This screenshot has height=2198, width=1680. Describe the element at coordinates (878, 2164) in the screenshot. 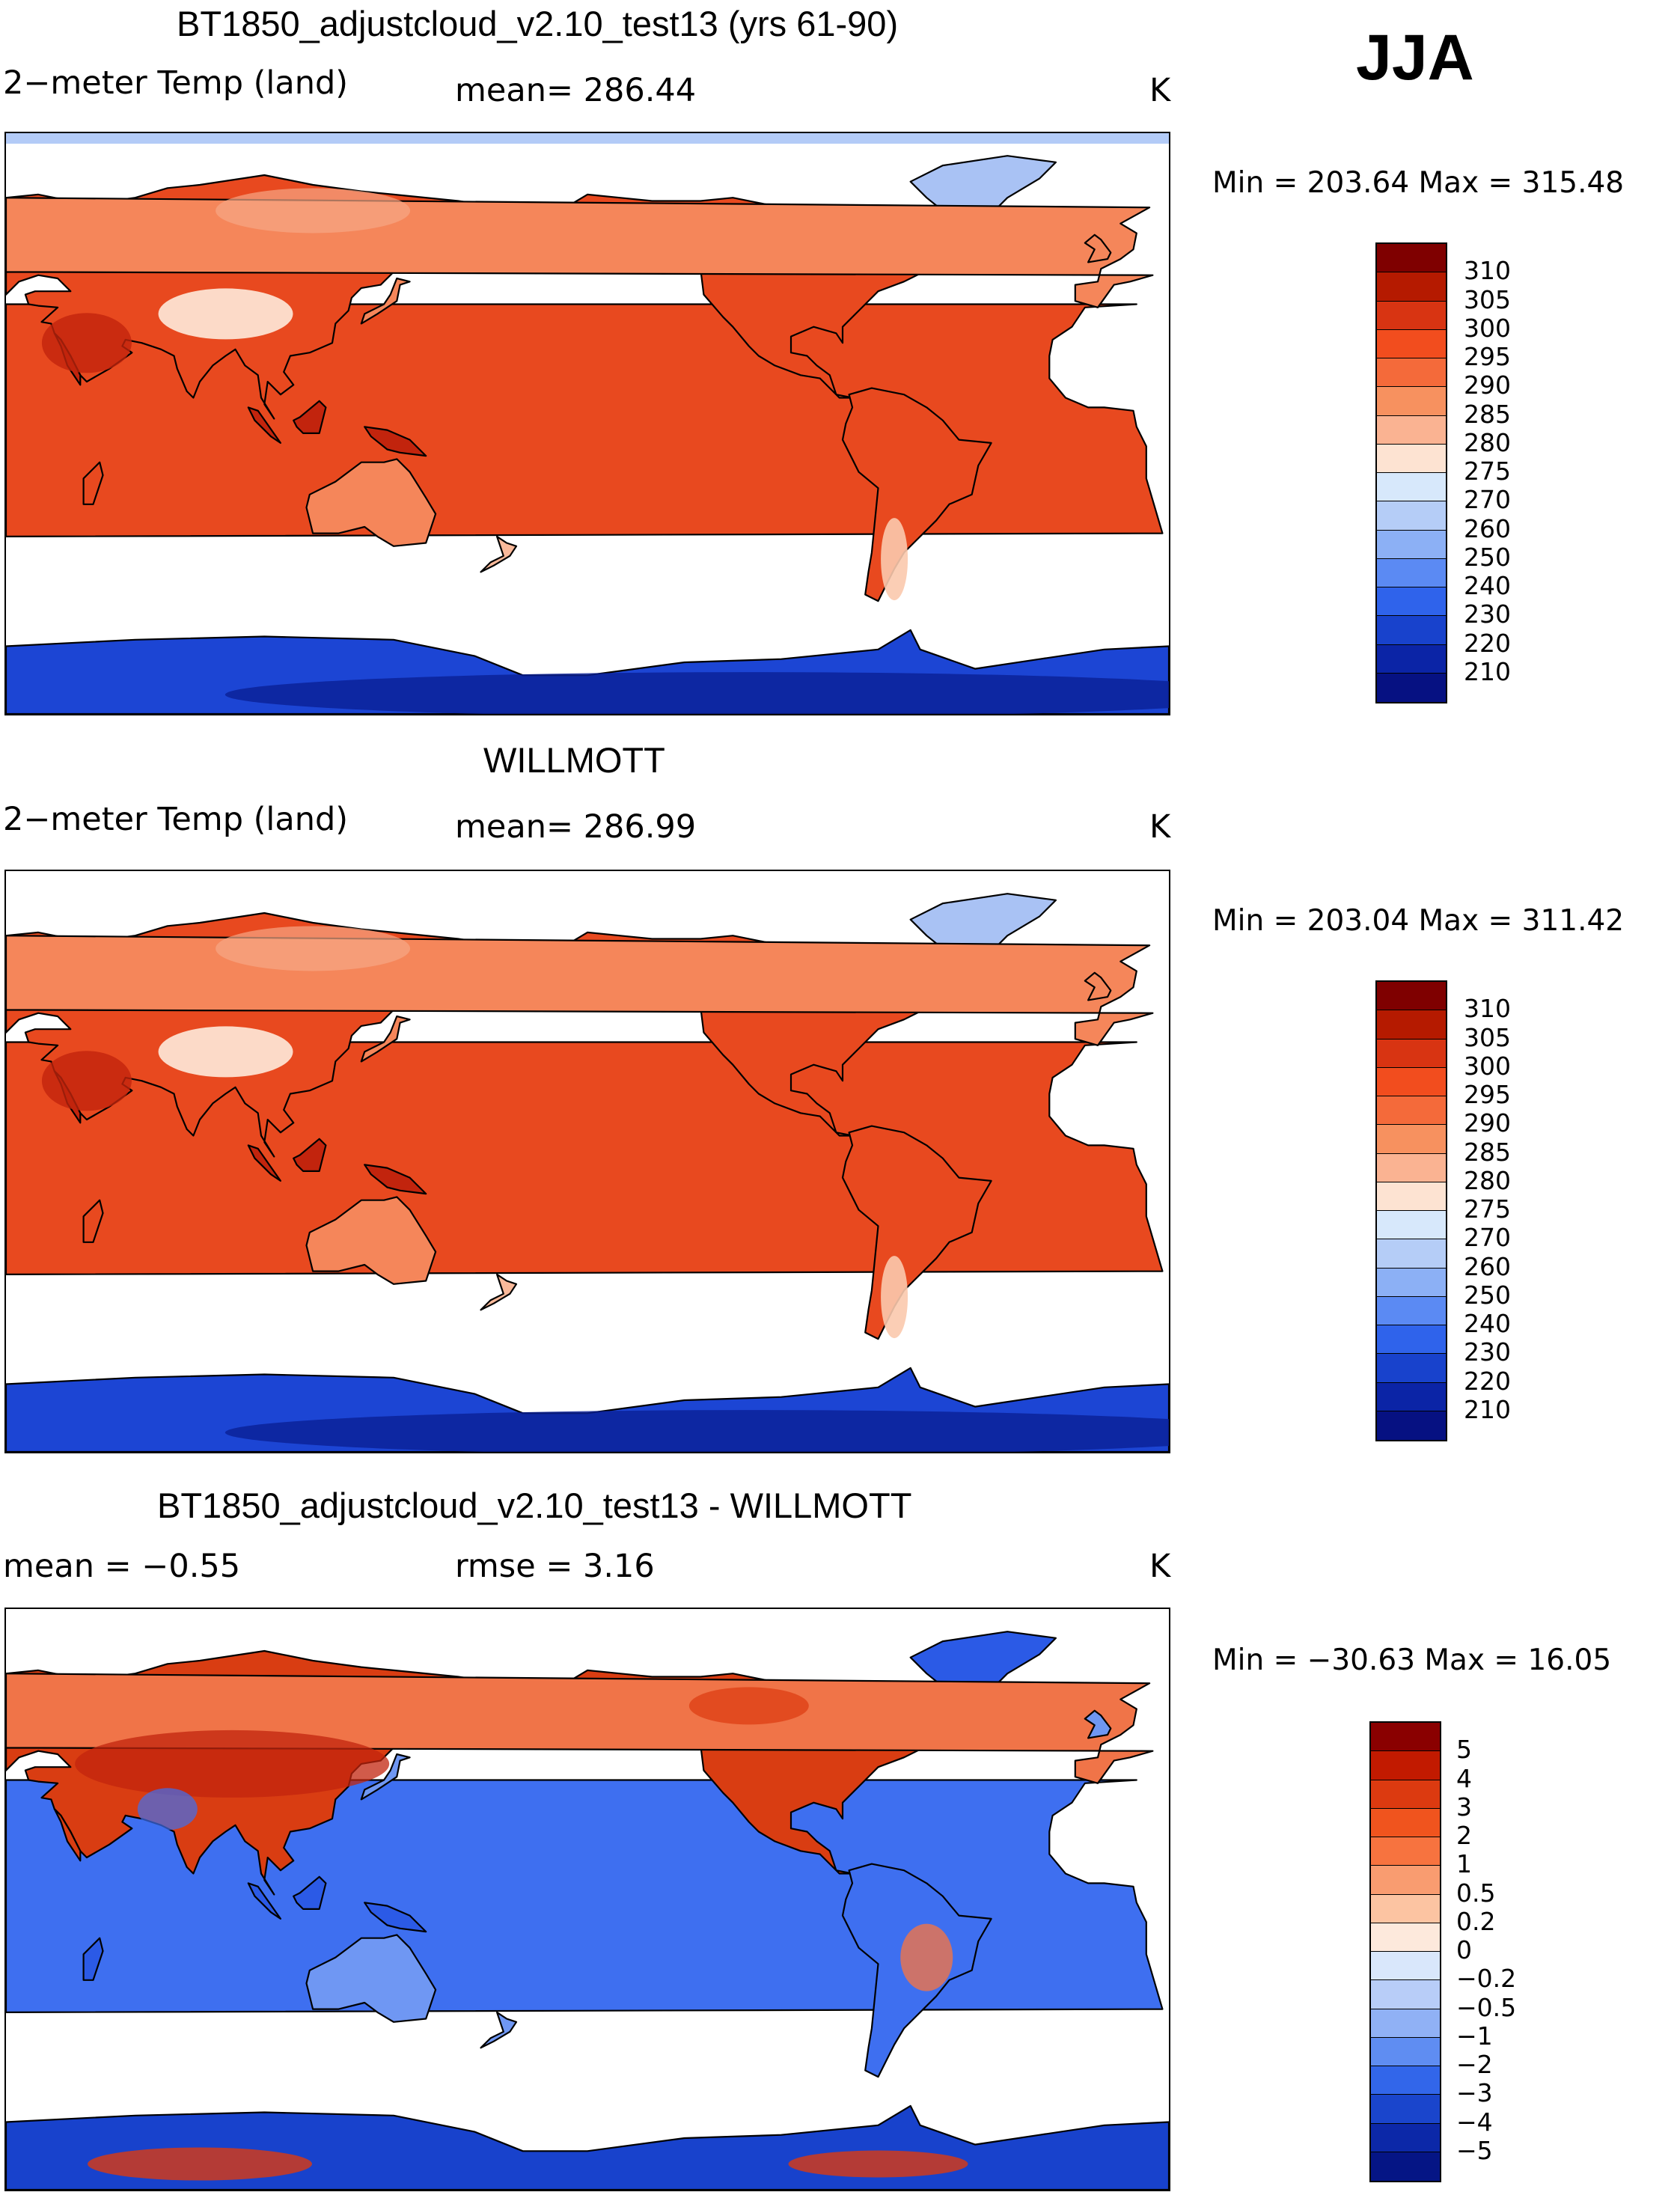

I see `antarctic-warm-bias-west` at that location.